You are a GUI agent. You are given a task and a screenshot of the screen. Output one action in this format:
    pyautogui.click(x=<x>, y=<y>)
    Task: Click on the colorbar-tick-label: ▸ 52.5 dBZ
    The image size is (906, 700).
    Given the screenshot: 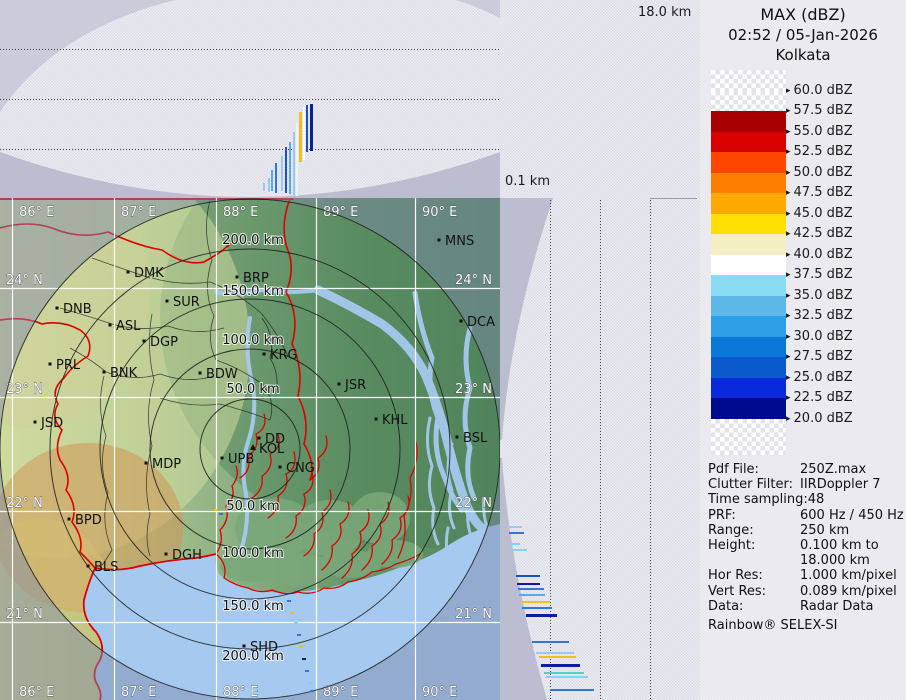 What is the action you would take?
    pyautogui.click(x=819, y=151)
    